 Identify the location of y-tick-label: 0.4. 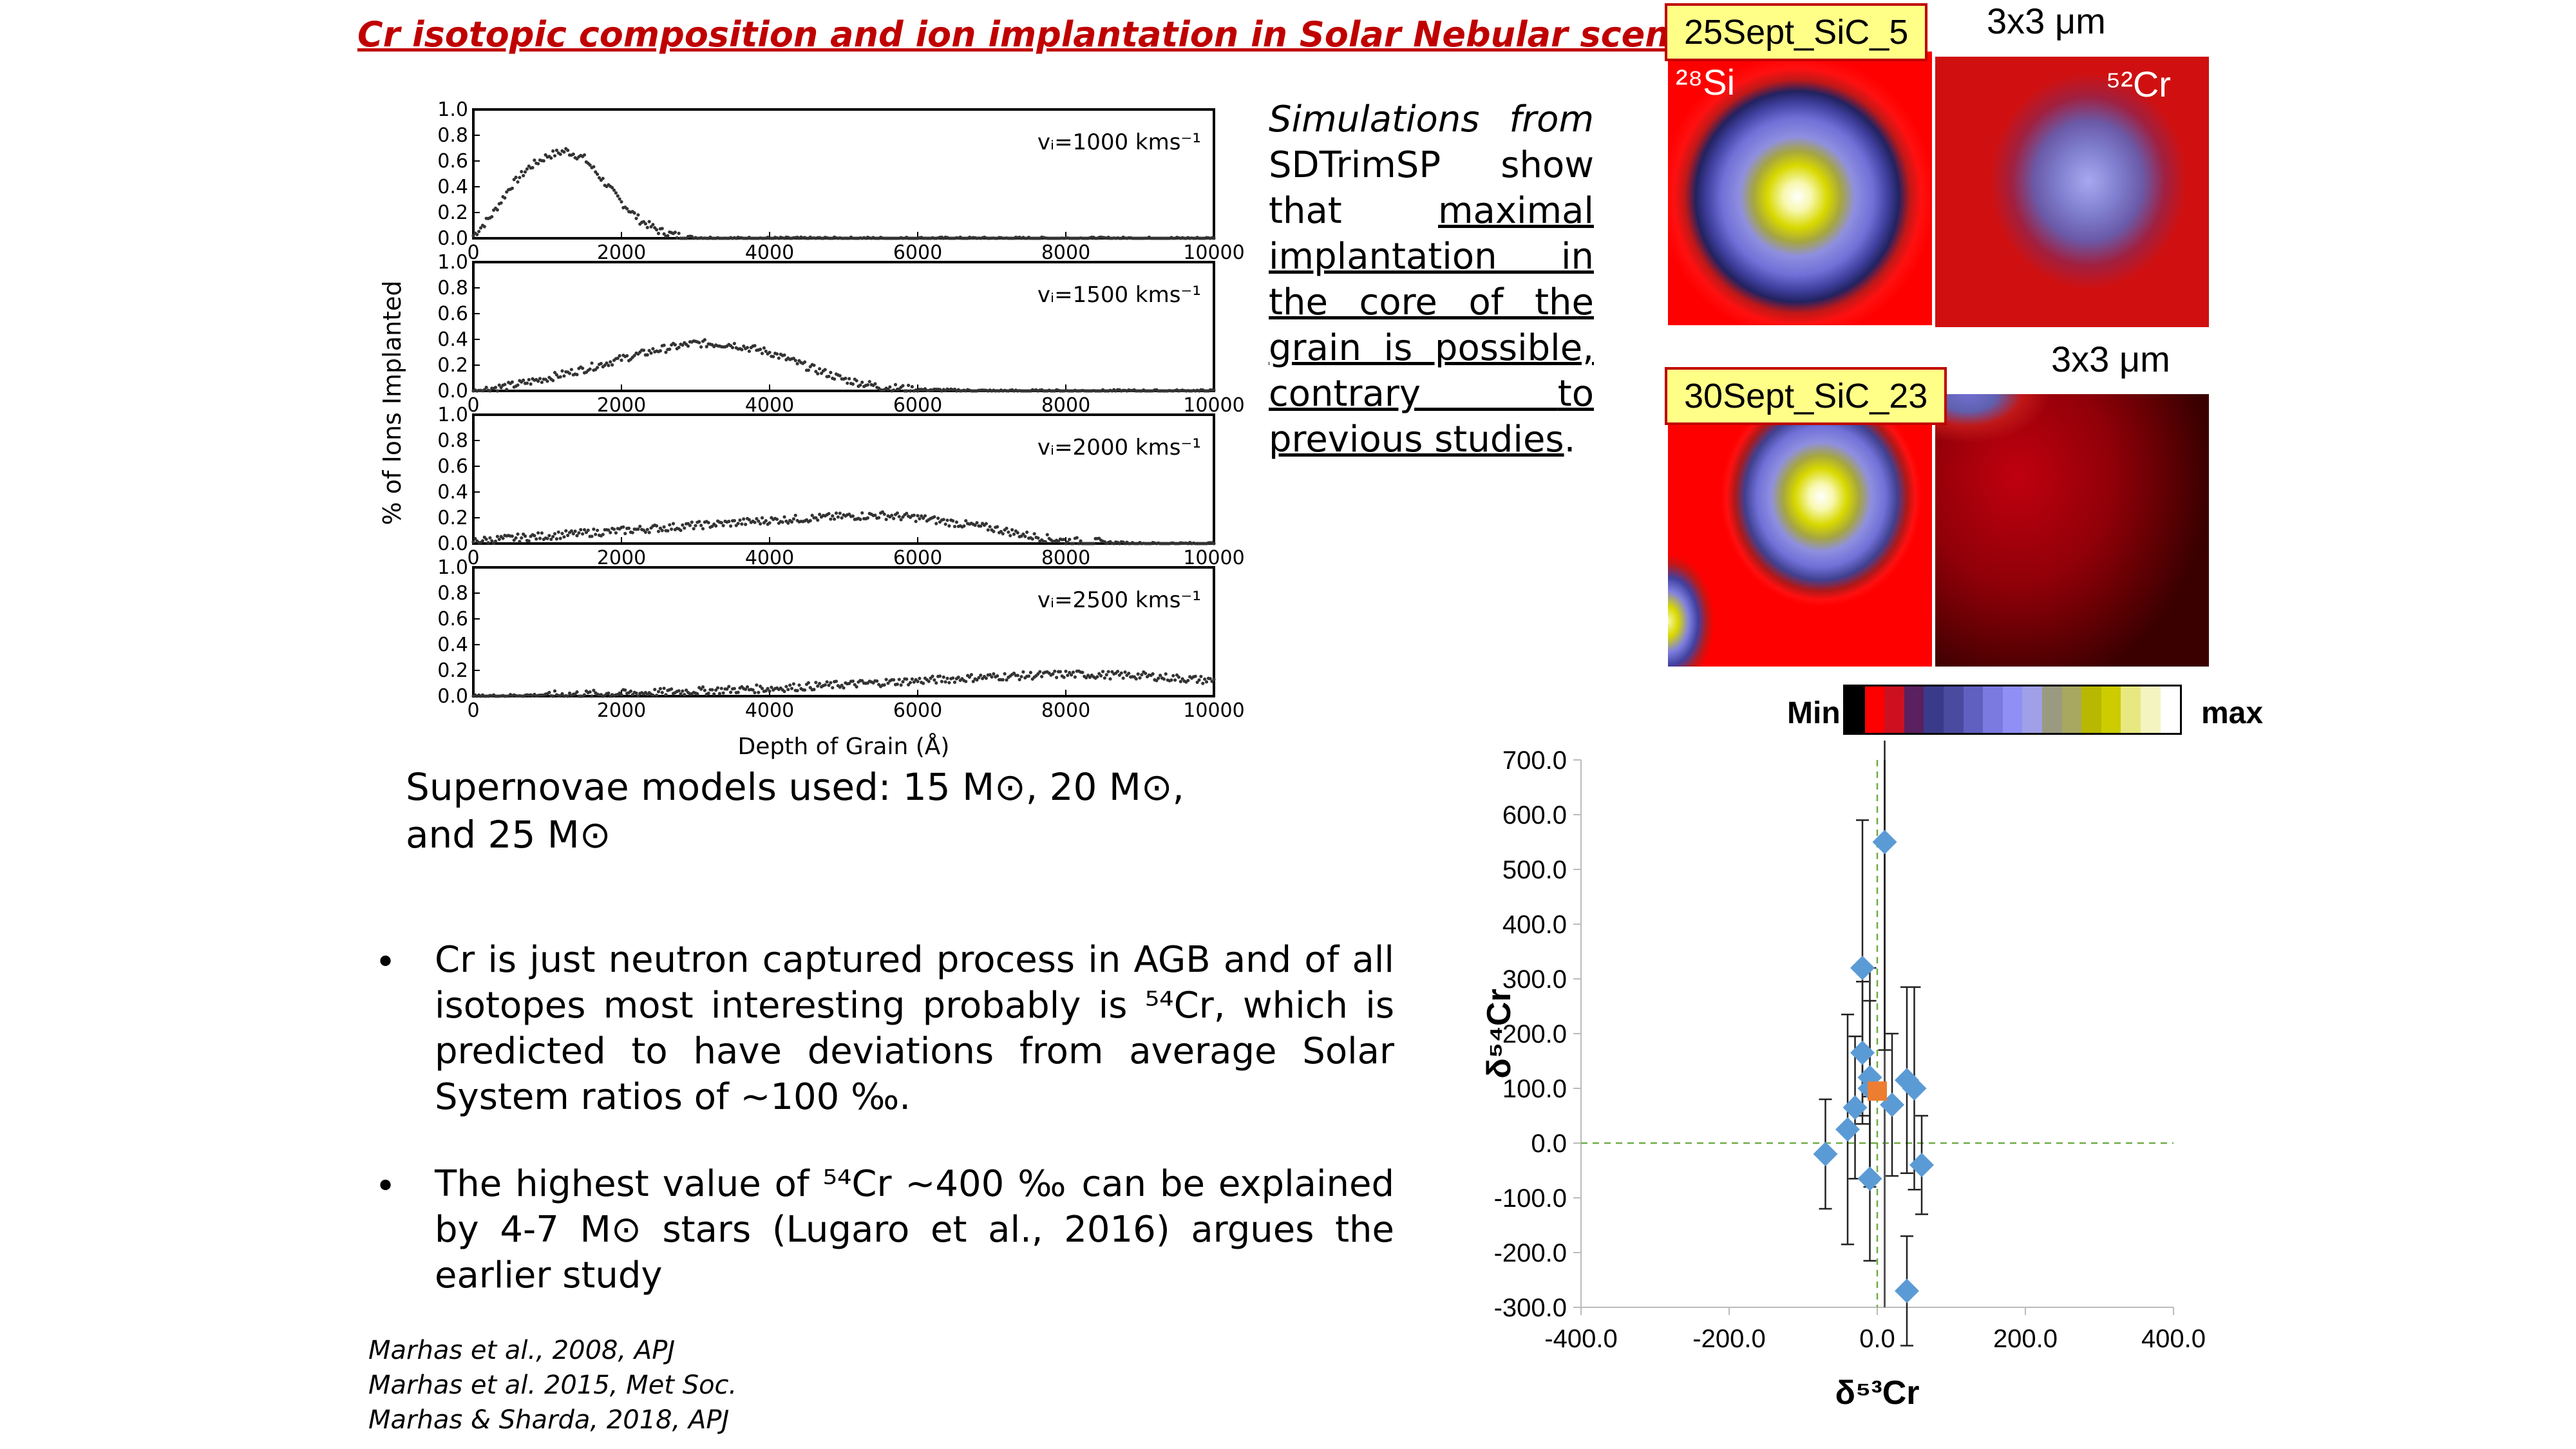
(452, 645).